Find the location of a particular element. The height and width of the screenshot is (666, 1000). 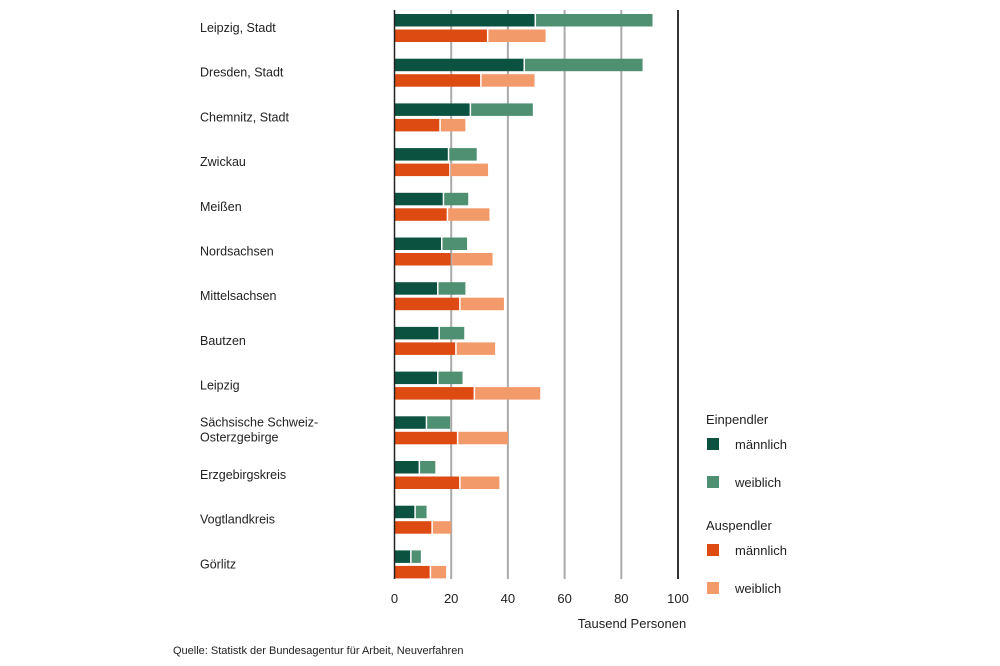

legend-group-title: Einpendler is located at coordinates (737, 419).